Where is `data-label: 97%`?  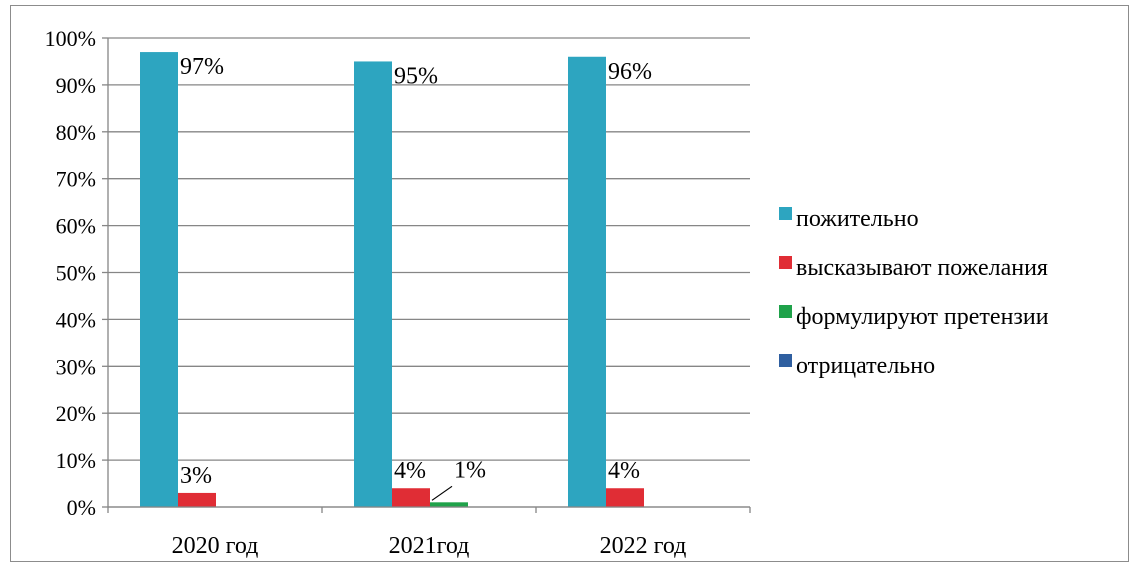 data-label: 97% is located at coordinates (202, 67).